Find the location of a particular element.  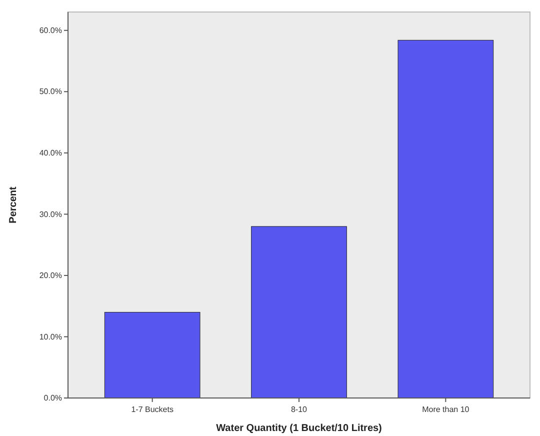

y-tick-label: 0.0% is located at coordinates (53, 398).